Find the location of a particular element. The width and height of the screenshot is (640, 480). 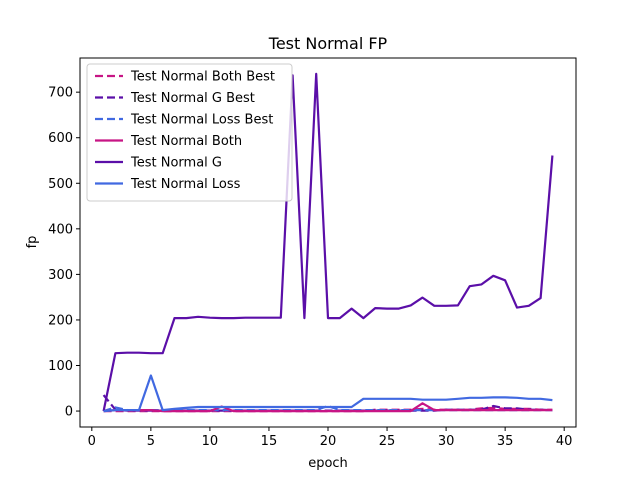

x-tick-label: 5 is located at coordinates (151, 441).